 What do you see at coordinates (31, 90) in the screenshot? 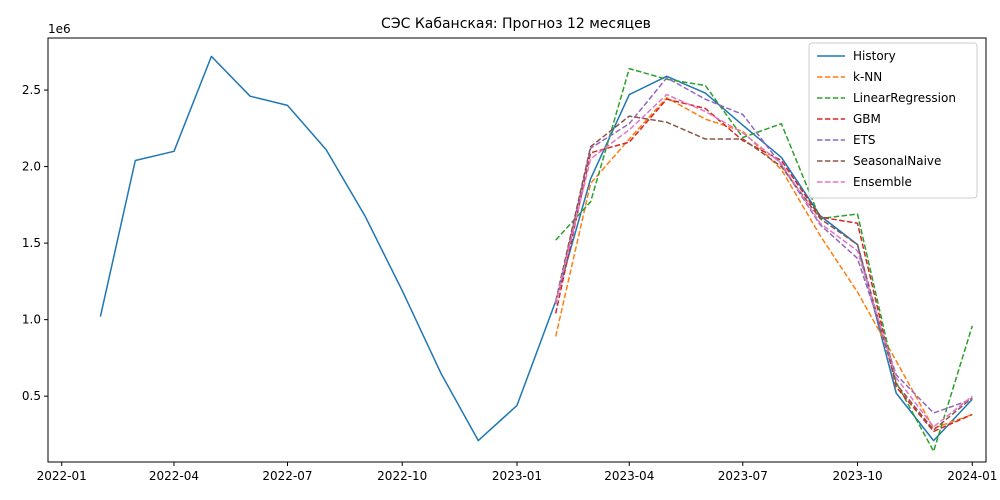
I see `y-tick-label: 2.5` at bounding box center [31, 90].